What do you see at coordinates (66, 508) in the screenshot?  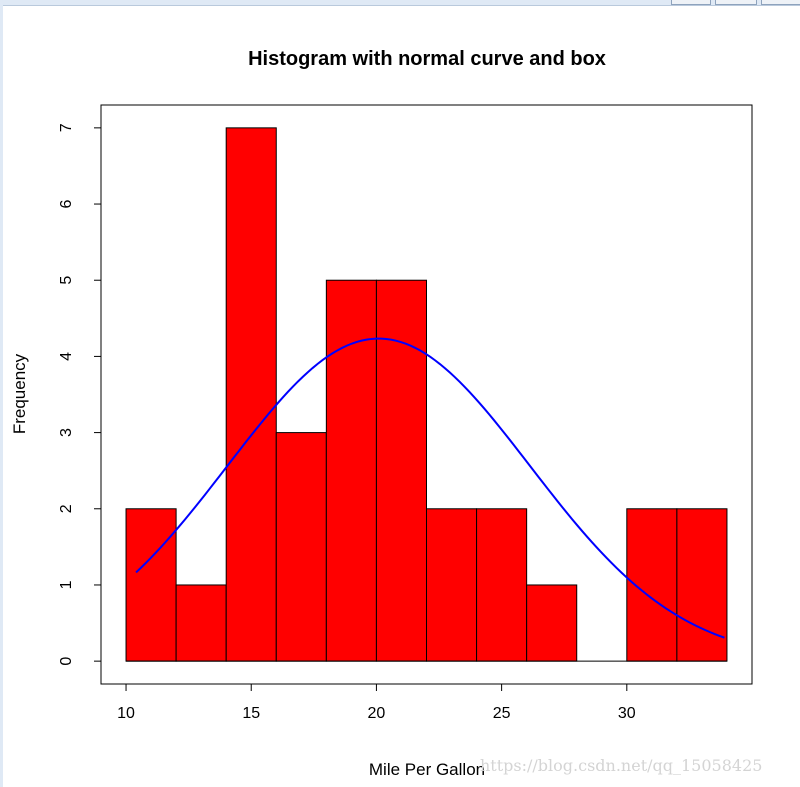 I see `y-tick-label: 2` at bounding box center [66, 508].